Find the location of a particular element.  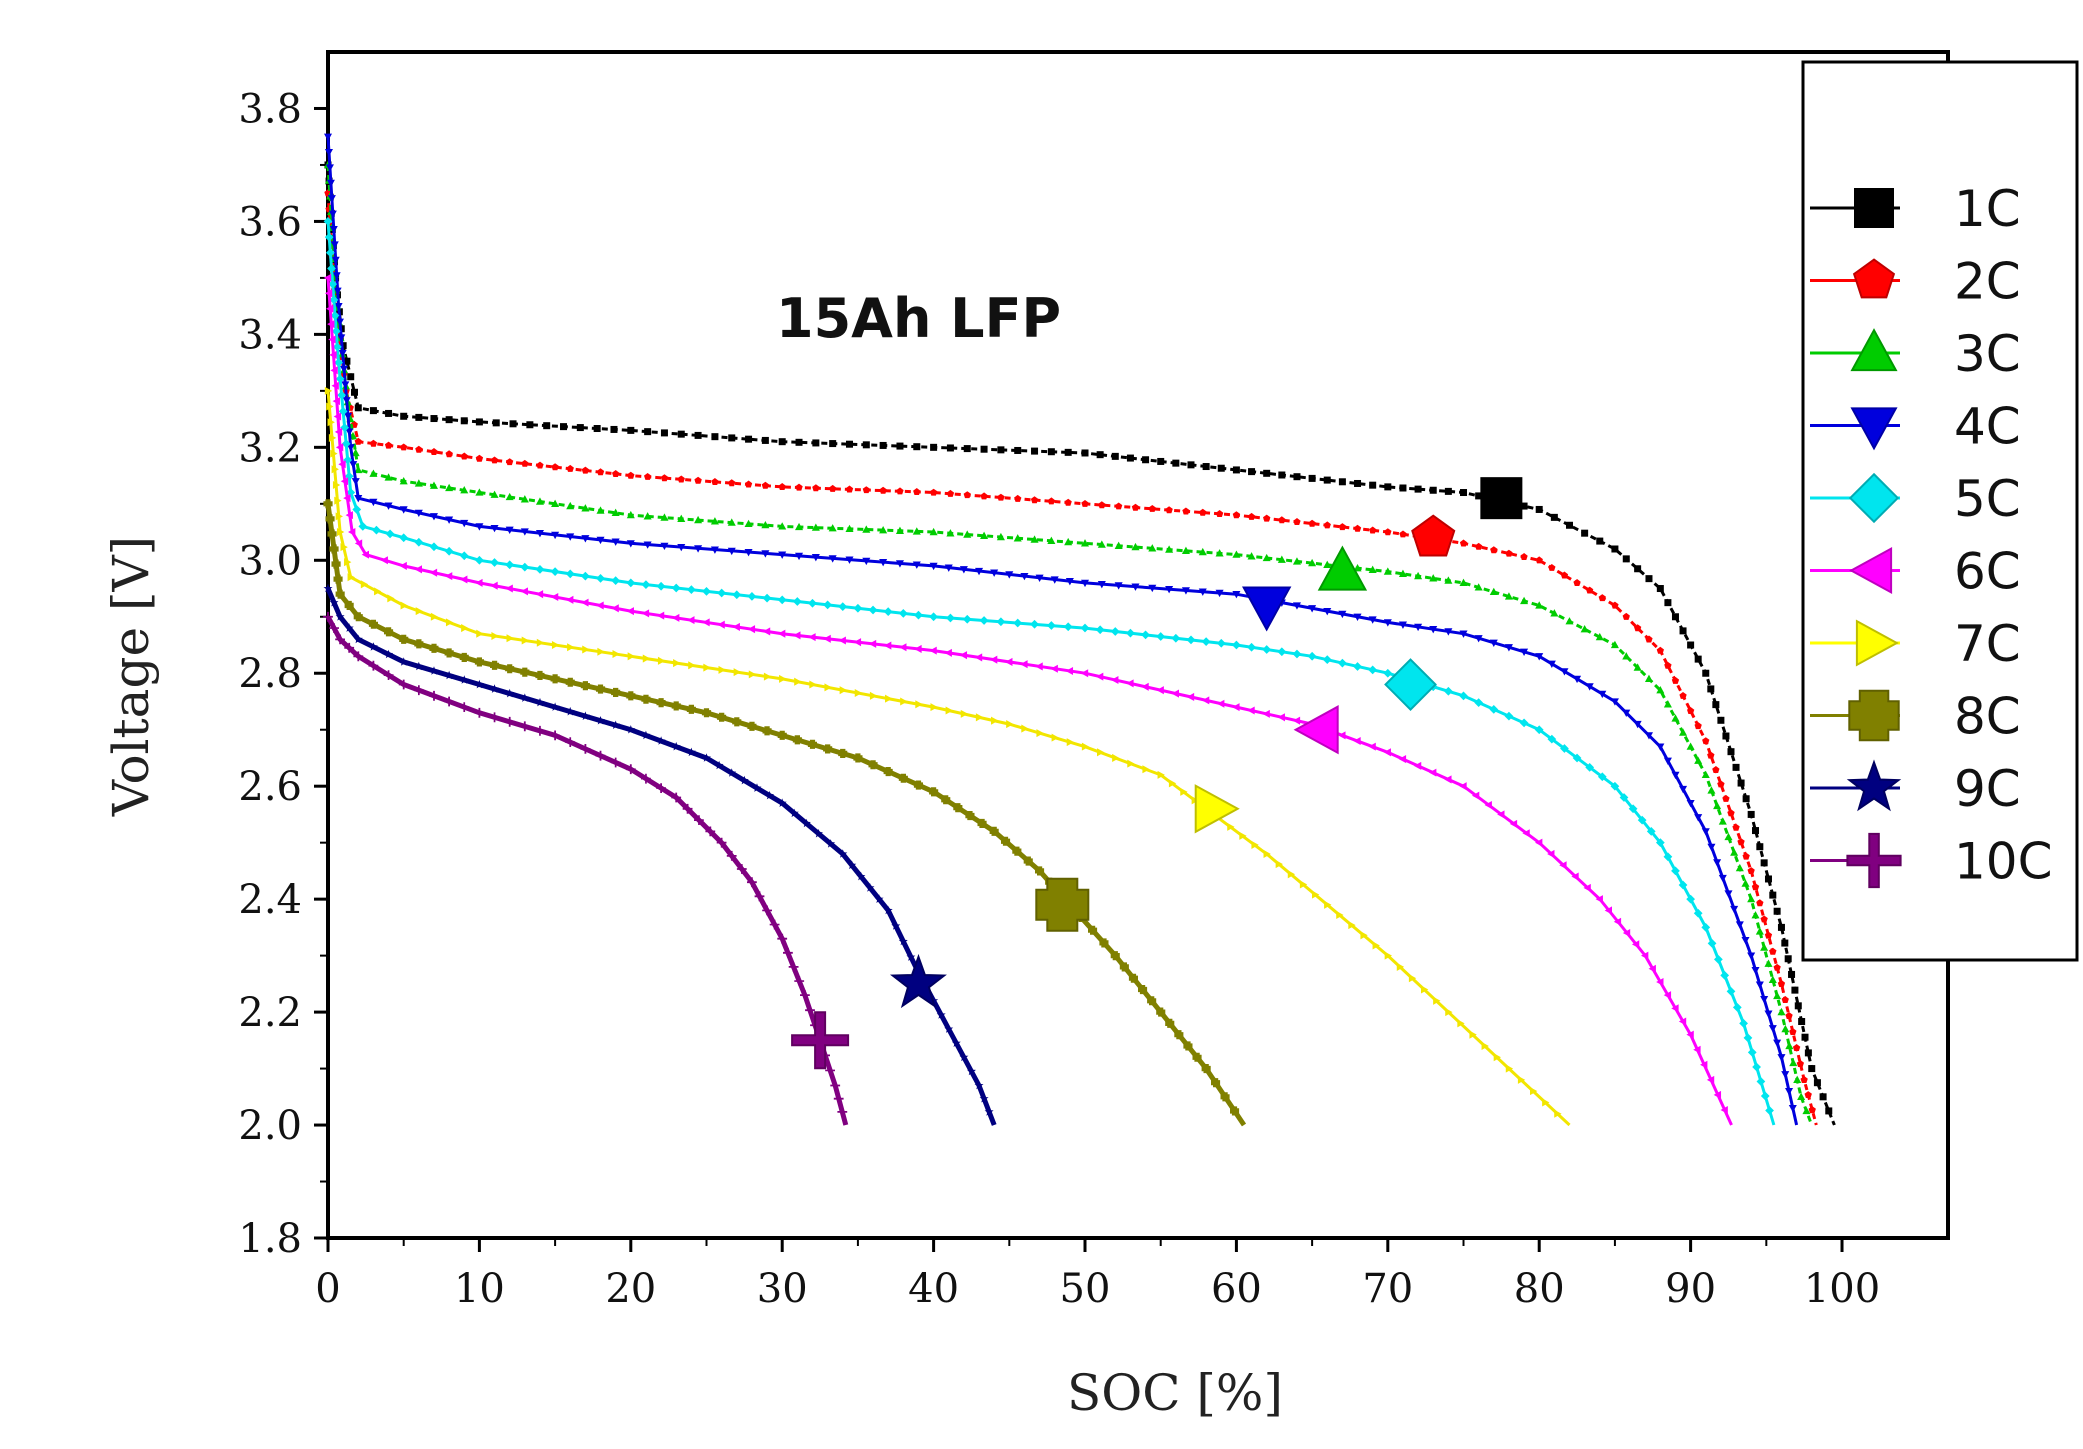

legend-label: 6C is located at coordinates (1987, 572).